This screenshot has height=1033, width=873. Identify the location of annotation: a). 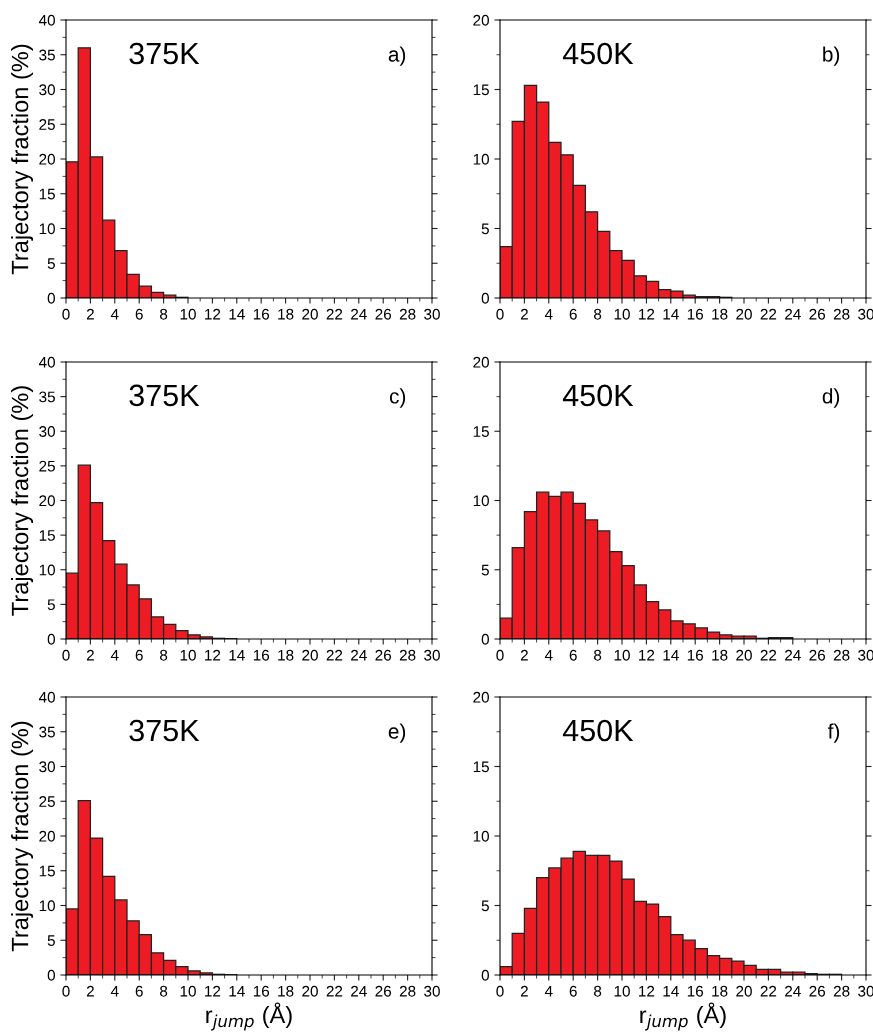
(397, 56).